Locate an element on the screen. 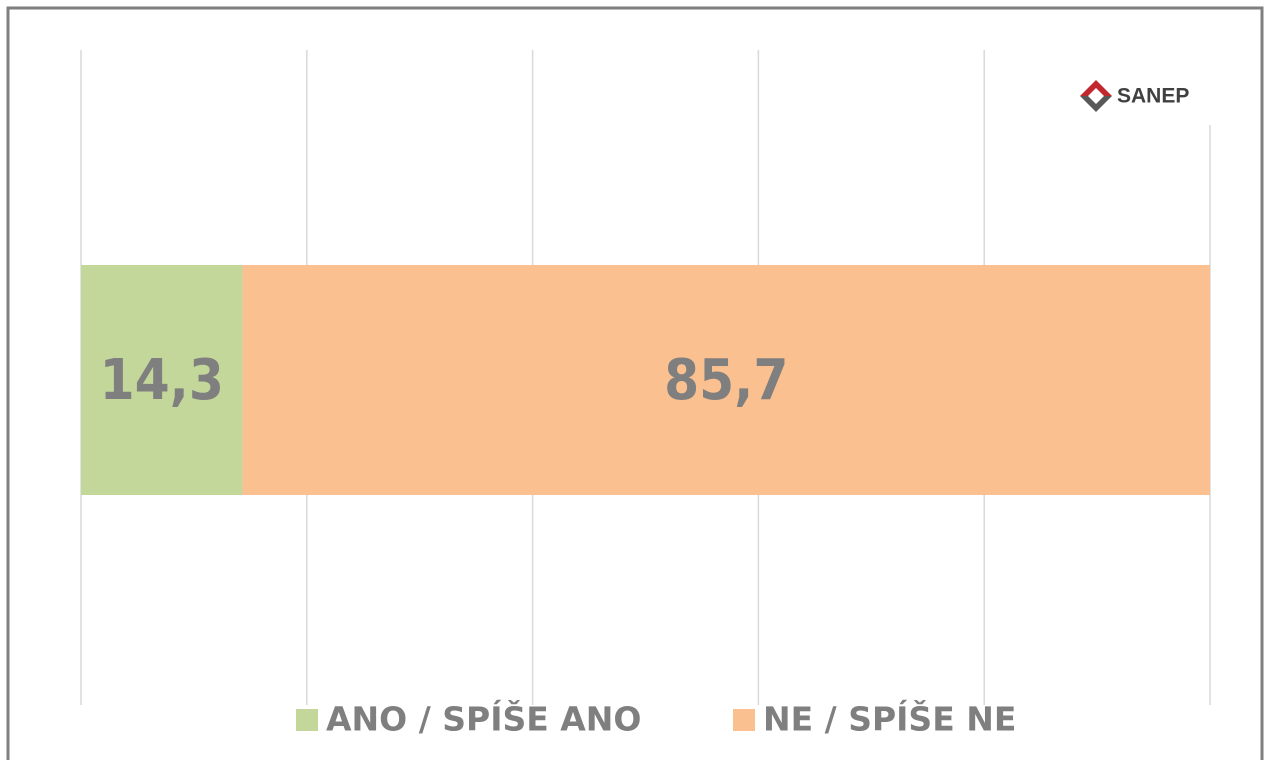  logo-mark is located at coordinates (1096, 96).